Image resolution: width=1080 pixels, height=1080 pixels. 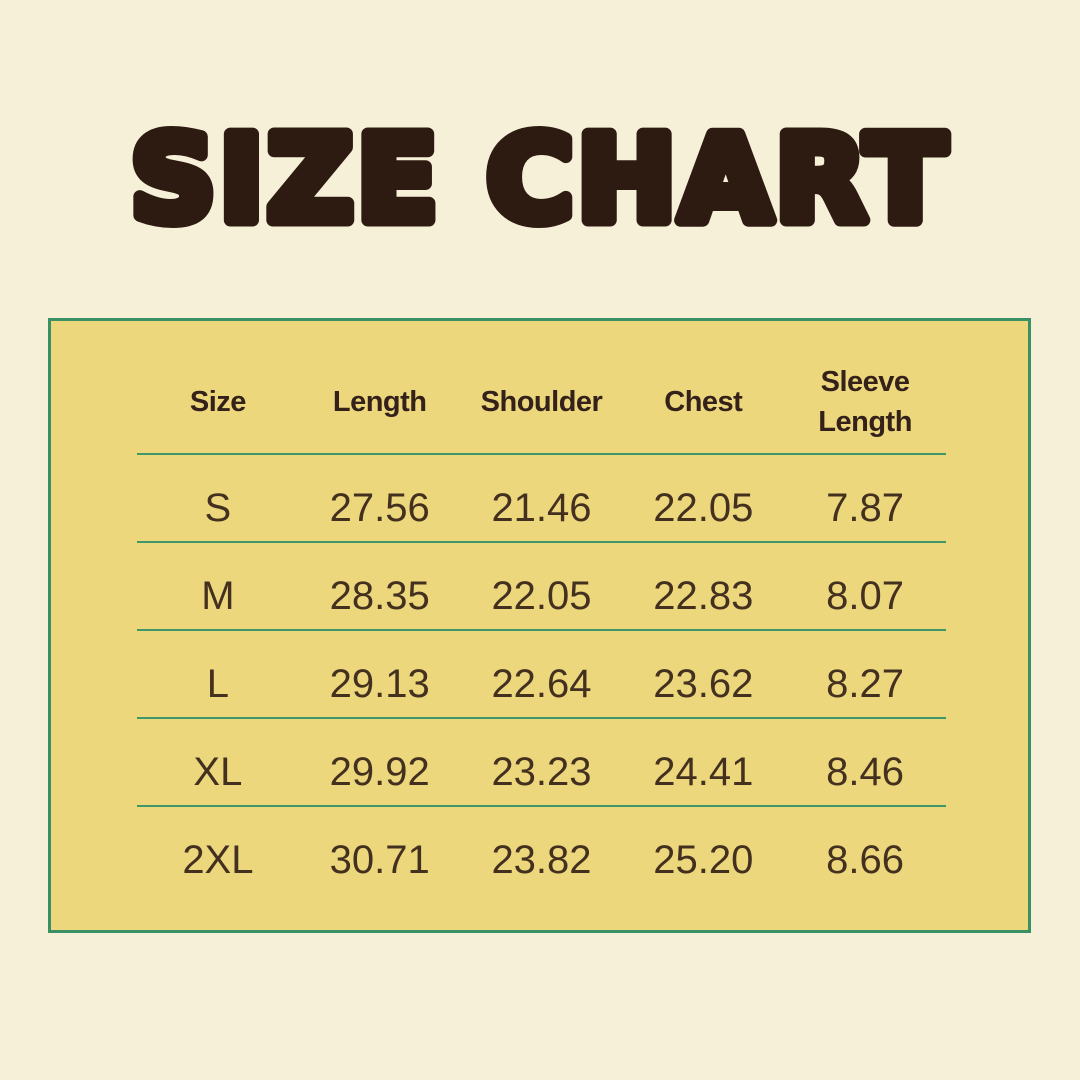 What do you see at coordinates (379, 595) in the screenshot?
I see `cell-length: 28.35` at bounding box center [379, 595].